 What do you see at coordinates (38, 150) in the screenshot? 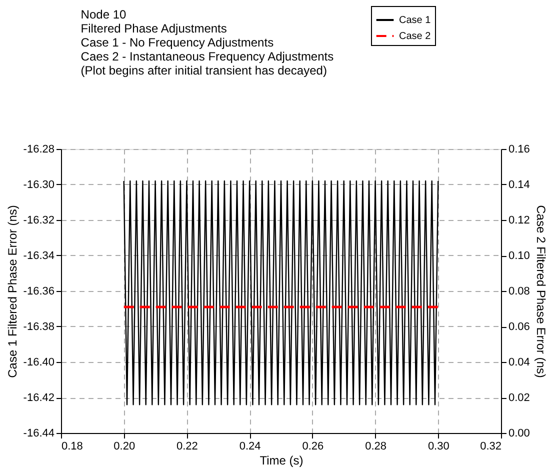
I see `y-tick-label: -16.28` at bounding box center [38, 150].